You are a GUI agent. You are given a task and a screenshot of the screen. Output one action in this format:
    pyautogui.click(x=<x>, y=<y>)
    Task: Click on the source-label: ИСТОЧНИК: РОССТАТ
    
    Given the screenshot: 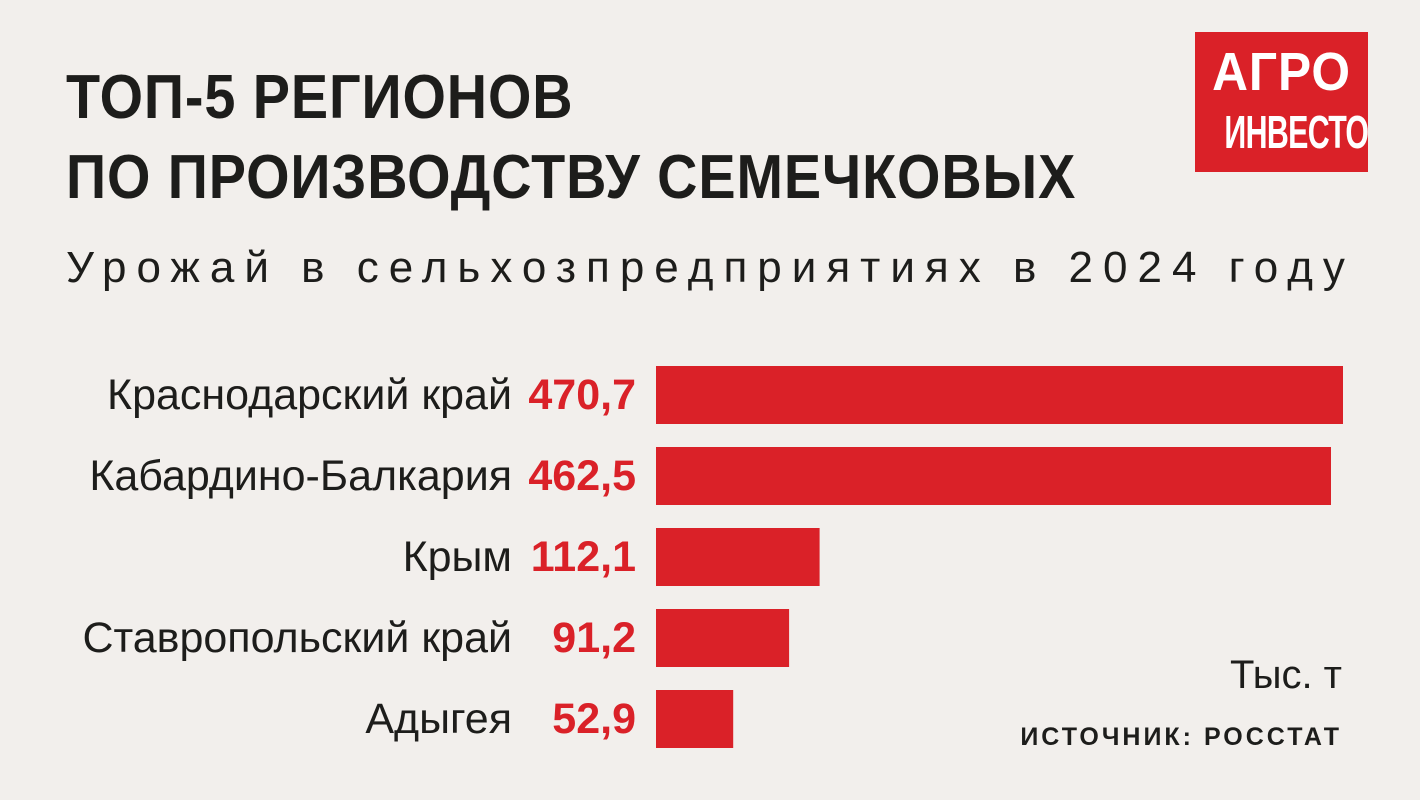 What is the action you would take?
    pyautogui.click(x=1181, y=737)
    